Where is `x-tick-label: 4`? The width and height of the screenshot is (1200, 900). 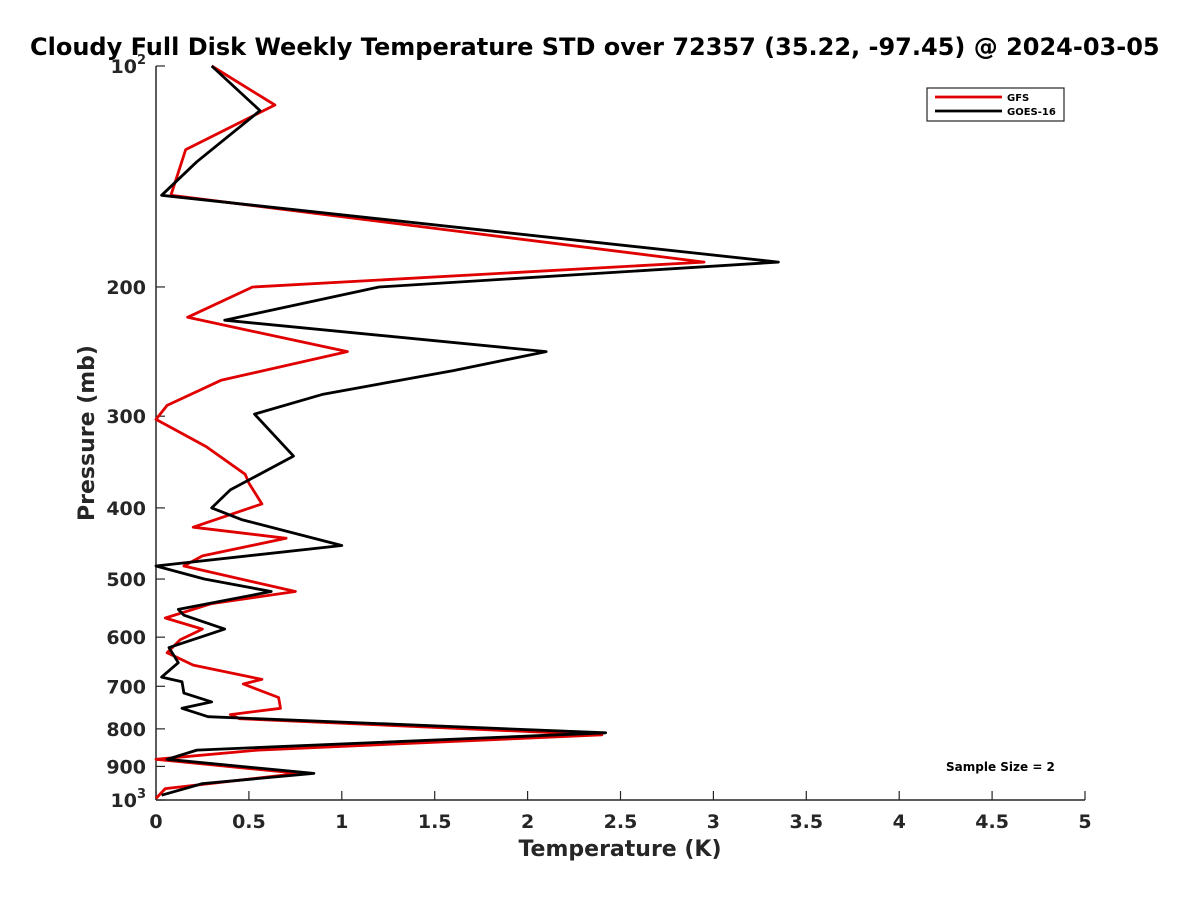 x-tick-label: 4 is located at coordinates (899, 822).